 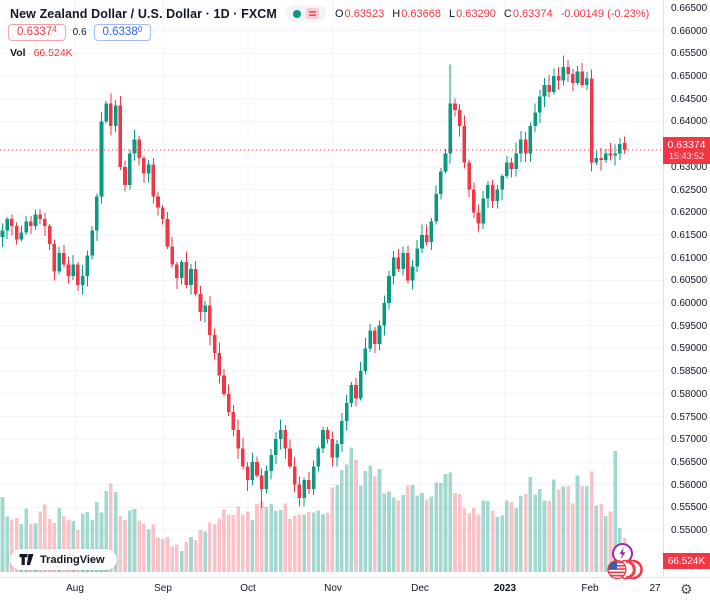 I want to click on current-price-label: 0.63374 15:43:52, so click(x=686, y=150).